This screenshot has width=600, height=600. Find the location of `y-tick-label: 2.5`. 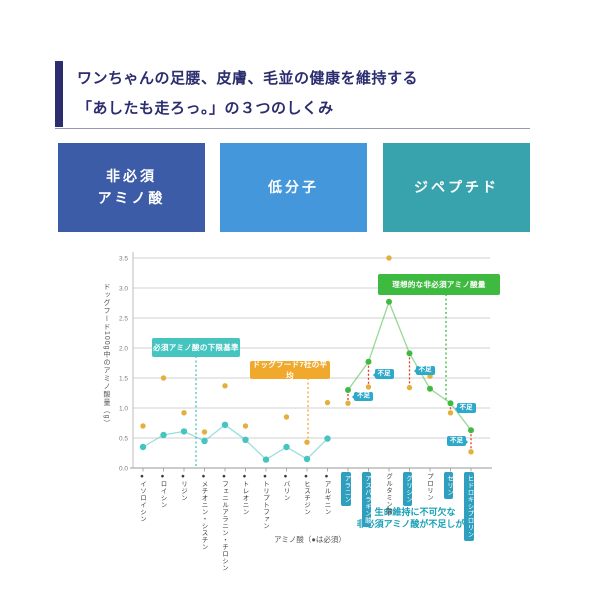

y-tick-label: 2.5 is located at coordinates (123, 318).